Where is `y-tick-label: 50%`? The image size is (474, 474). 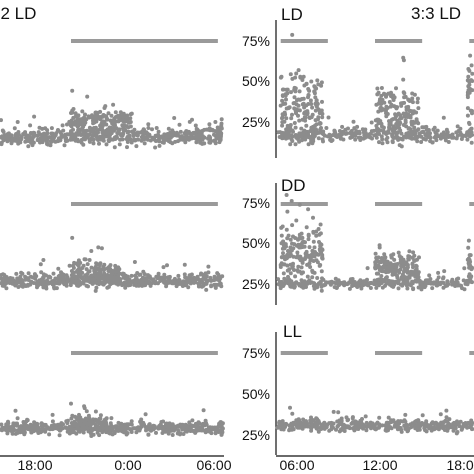
y-tick-label: 50% is located at coordinates (256, 394).